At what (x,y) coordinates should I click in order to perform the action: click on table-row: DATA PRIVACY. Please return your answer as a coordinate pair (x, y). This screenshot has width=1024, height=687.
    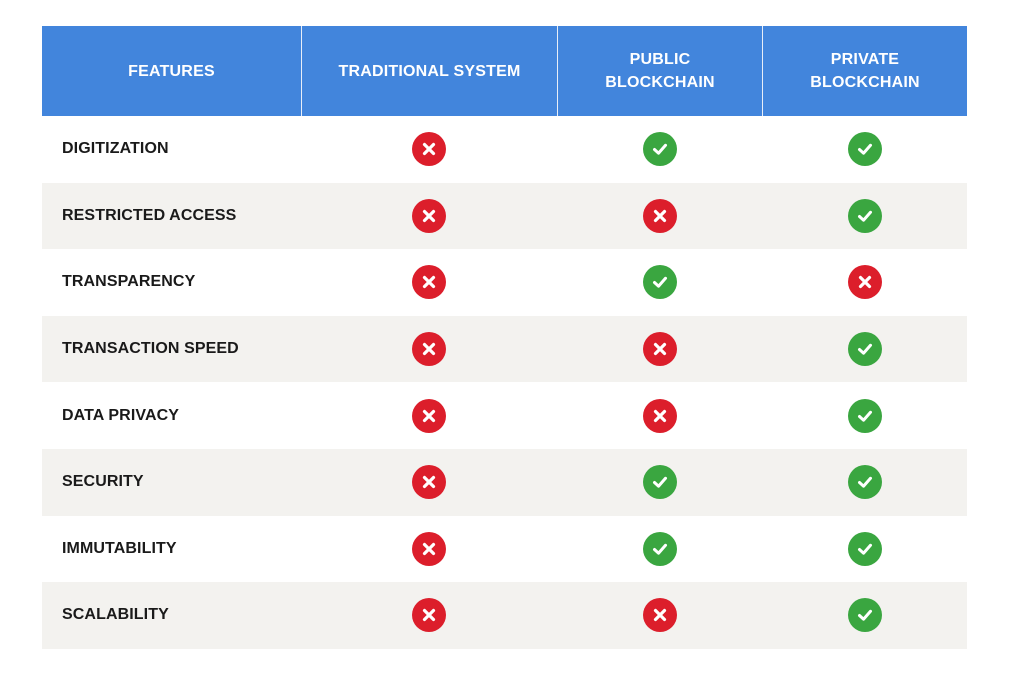
    Looking at the image, I should click on (504, 415).